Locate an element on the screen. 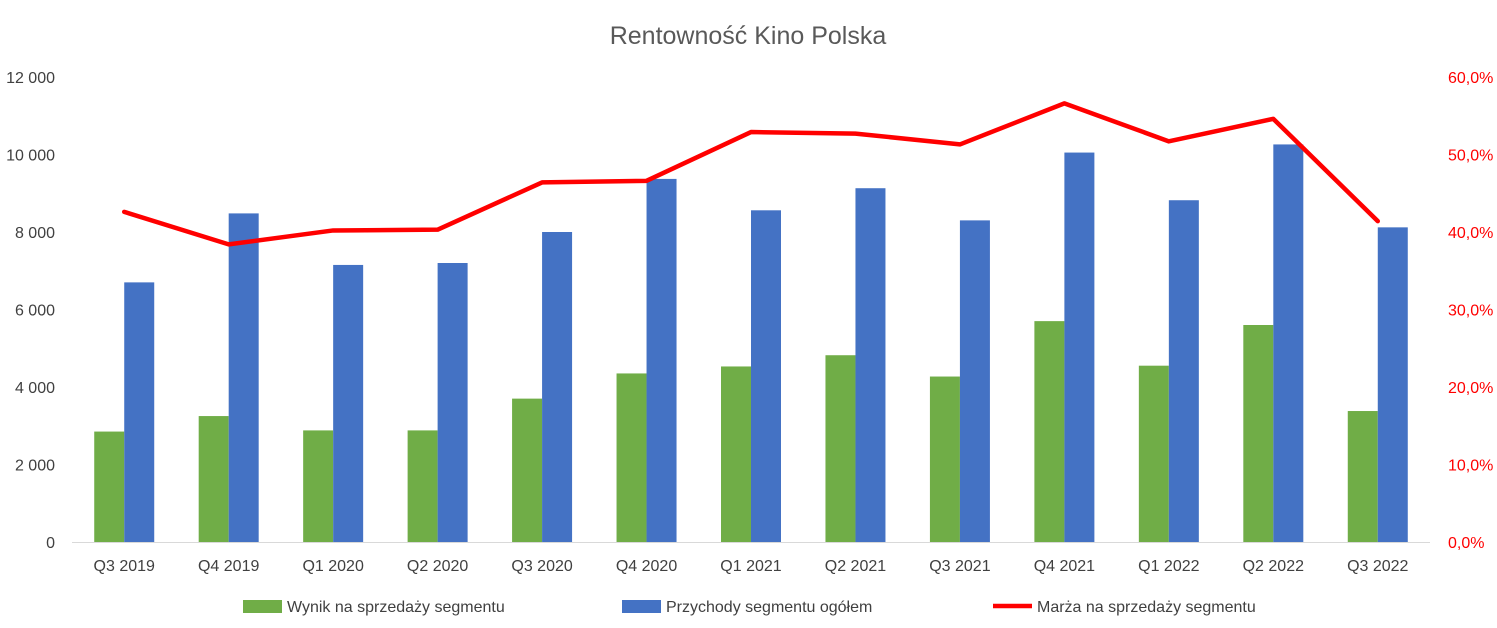 The height and width of the screenshot is (628, 1497). y-left-tick-label: 0 is located at coordinates (50, 543).